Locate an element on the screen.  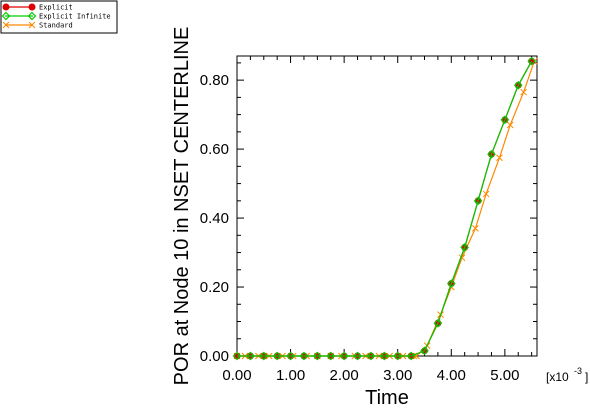
x-tick-label: 0.00 is located at coordinates (236, 375).